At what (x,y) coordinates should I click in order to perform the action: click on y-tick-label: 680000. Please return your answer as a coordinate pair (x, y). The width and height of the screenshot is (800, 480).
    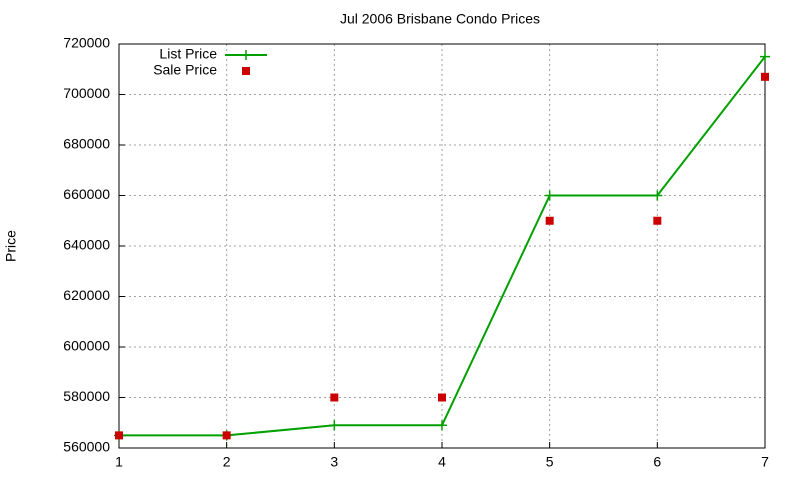
    Looking at the image, I should click on (86, 144).